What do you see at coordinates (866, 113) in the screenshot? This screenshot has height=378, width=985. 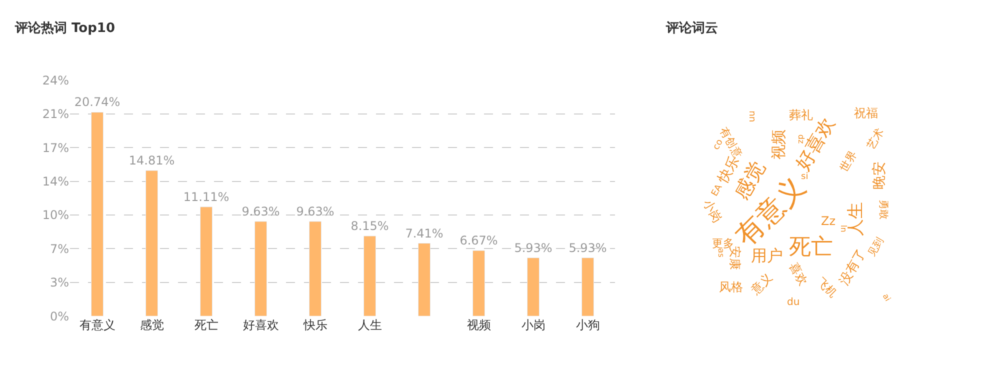 I see `text: 祝福` at bounding box center [866, 113].